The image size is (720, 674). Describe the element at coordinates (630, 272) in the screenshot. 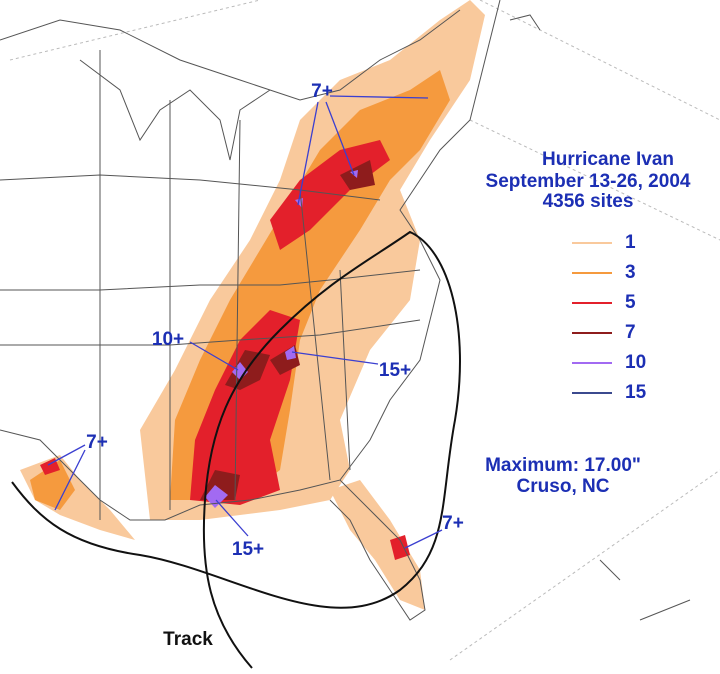

I see `legend-label: 3` at that location.